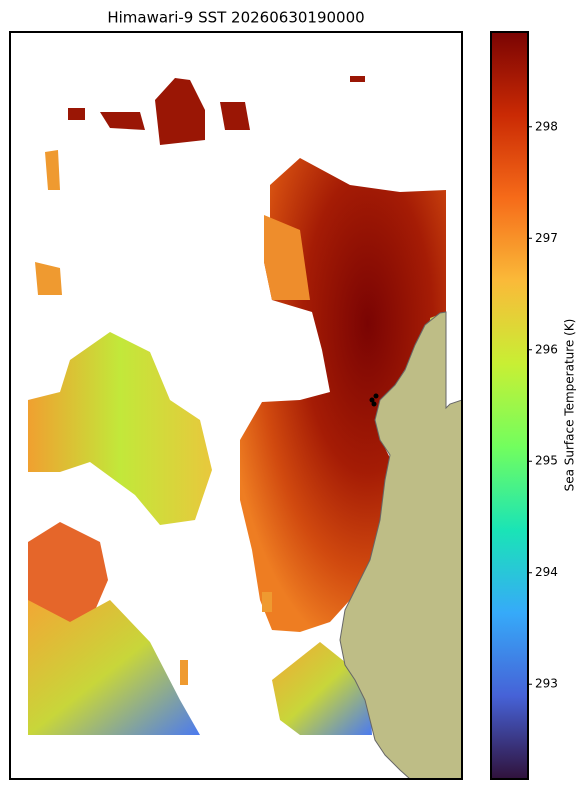  I want to click on colorbar-tick-label: 296, so click(546, 349).